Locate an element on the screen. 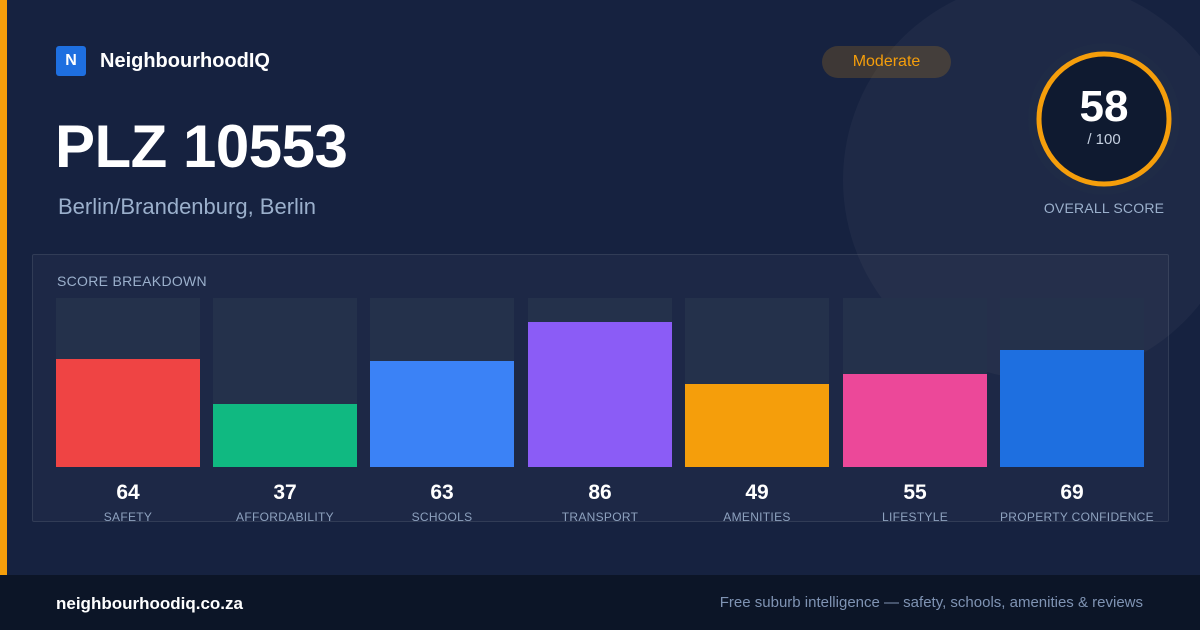 This screenshot has width=1200, height=630. bar-value: 86 is located at coordinates (600, 492).